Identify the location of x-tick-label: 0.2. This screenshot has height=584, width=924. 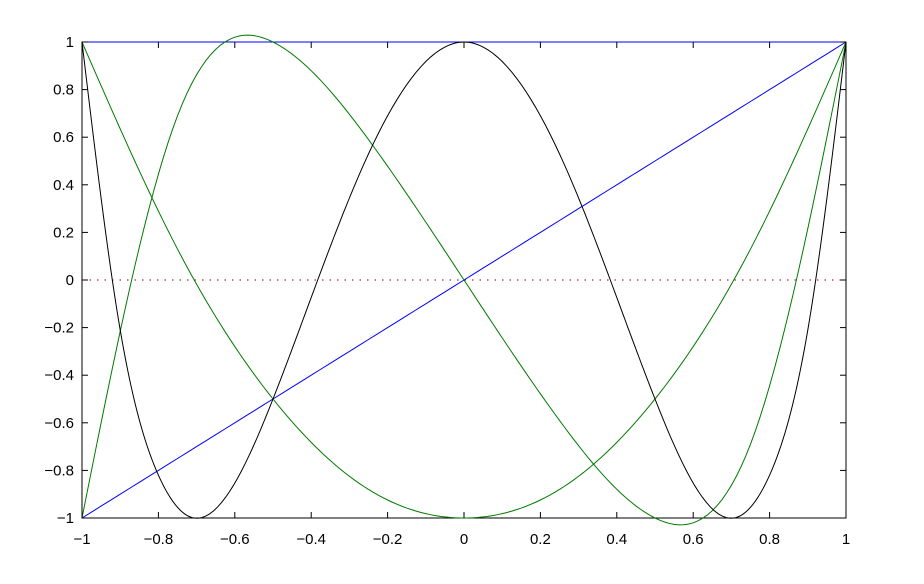
(540, 539).